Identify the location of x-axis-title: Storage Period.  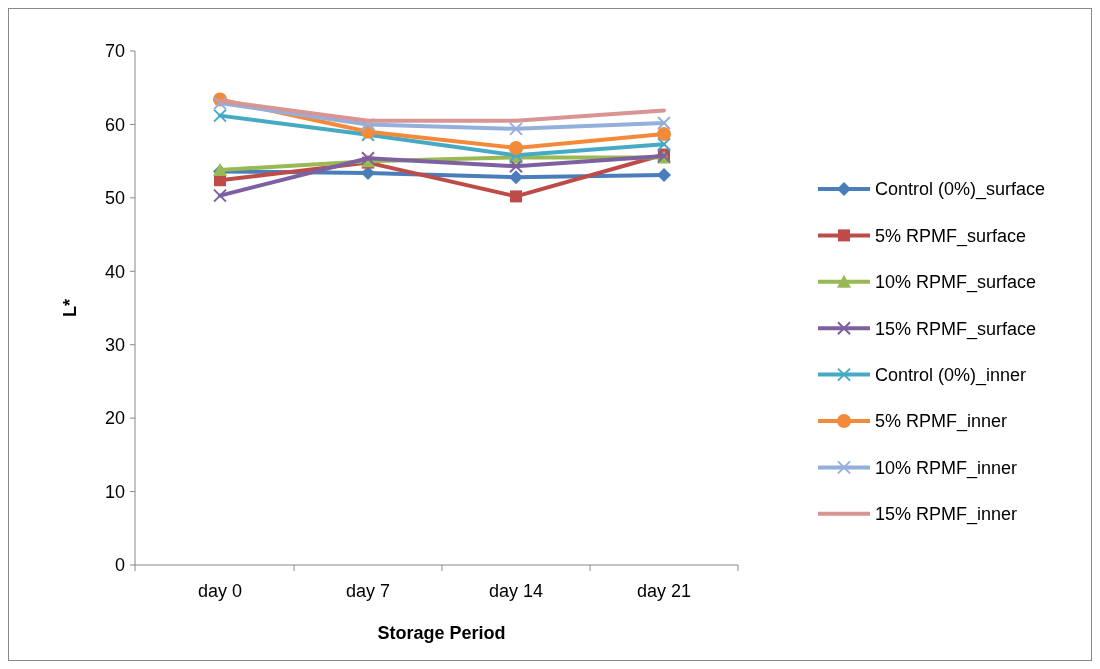
(441, 633).